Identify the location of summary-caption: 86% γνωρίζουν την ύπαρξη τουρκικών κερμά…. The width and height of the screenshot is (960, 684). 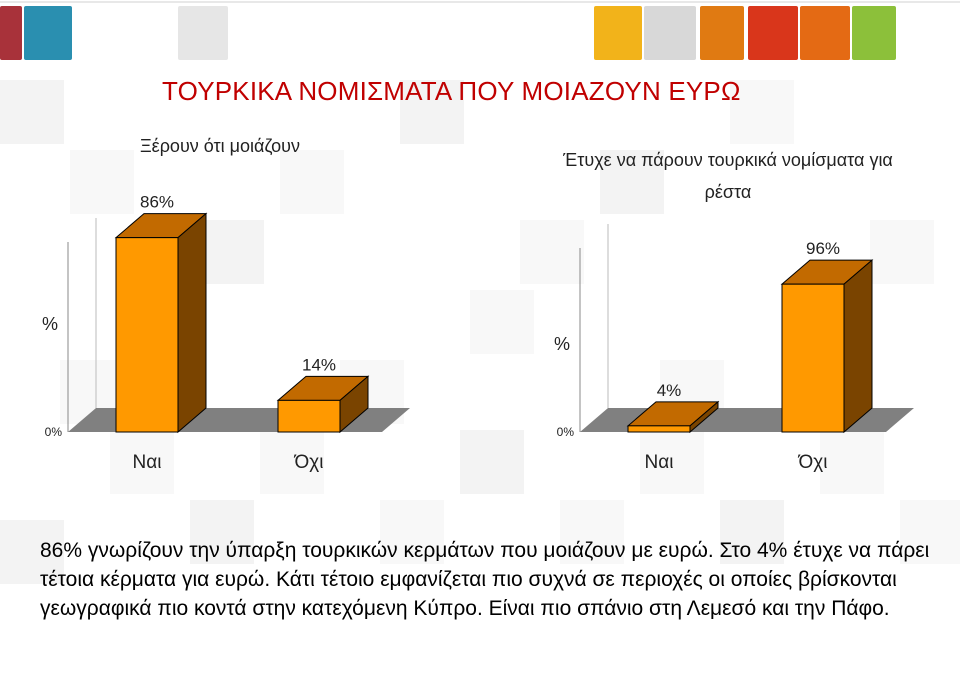
(485, 579).